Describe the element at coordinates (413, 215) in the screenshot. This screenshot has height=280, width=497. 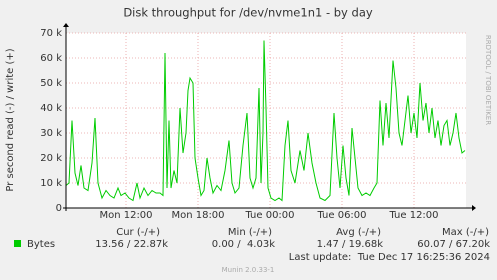
I see `x-tick-label: Tue 12:00` at that location.